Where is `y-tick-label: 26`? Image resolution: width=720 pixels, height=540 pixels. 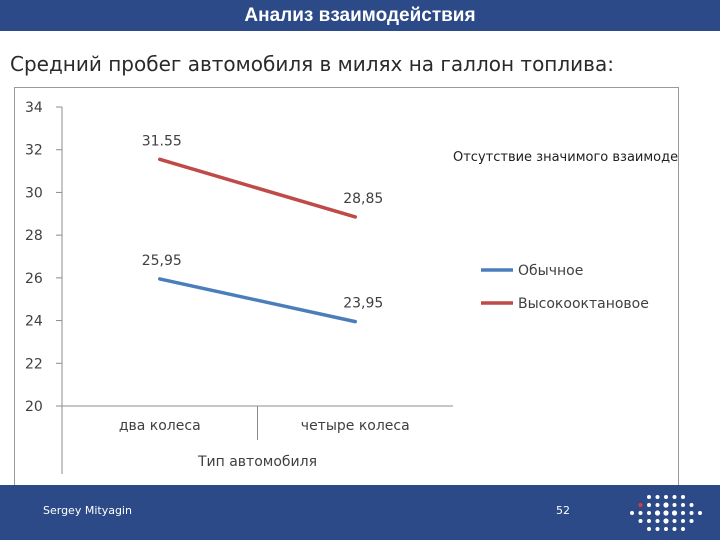
y-tick-label: 26 is located at coordinates (34, 279).